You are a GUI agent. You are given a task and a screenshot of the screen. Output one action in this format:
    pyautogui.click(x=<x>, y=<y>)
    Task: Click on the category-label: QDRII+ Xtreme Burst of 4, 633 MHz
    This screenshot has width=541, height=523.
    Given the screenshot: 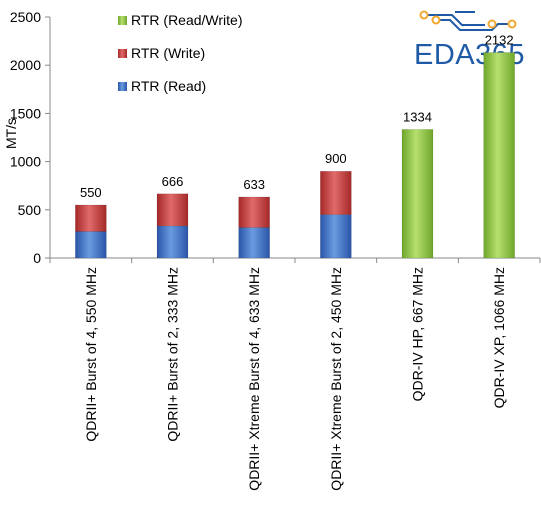 What is the action you would take?
    pyautogui.click(x=254, y=379)
    